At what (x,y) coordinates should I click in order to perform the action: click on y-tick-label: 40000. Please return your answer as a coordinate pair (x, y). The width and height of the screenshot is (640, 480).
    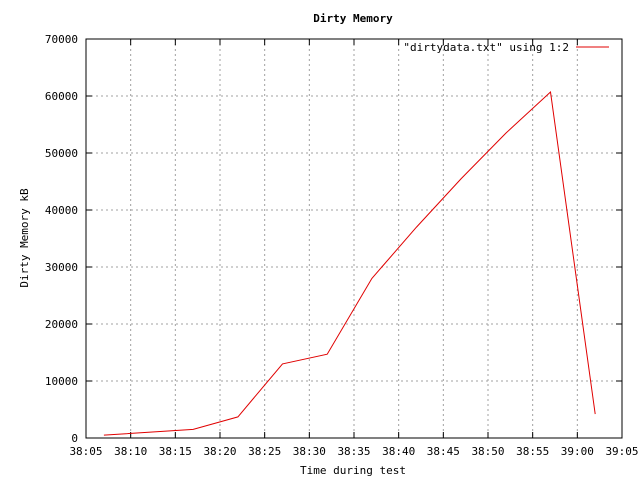
    Looking at the image, I should click on (61, 210).